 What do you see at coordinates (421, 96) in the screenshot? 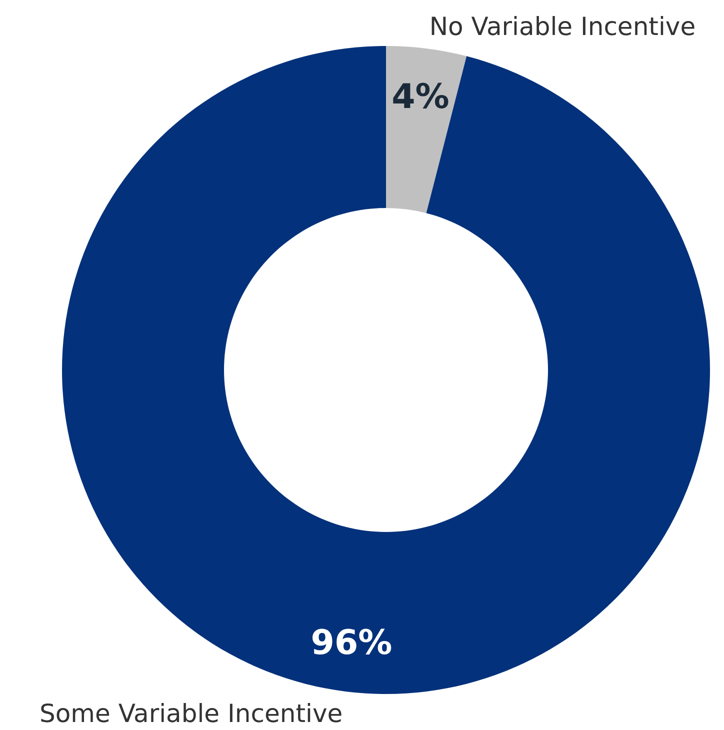
I see `data-label: 4%` at bounding box center [421, 96].